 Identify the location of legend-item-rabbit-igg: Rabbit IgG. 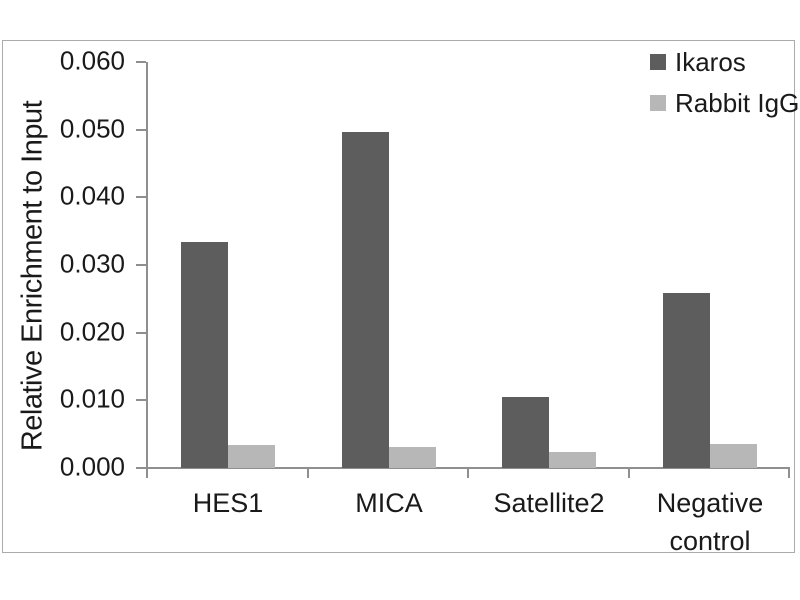
(724, 103).